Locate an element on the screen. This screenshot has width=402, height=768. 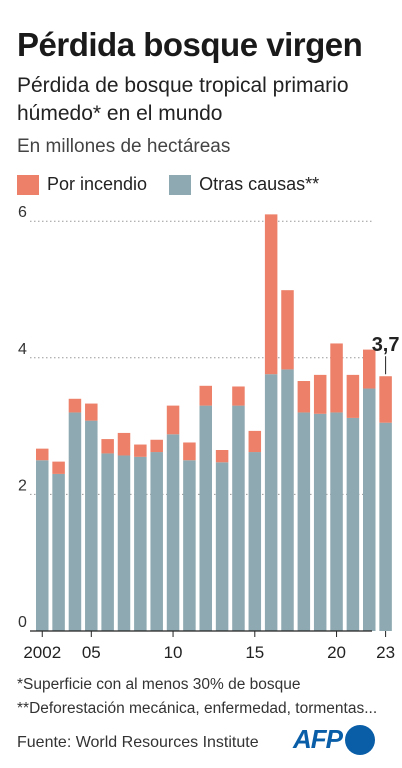
legend-item-fire: Por incendio is located at coordinates (82, 184).